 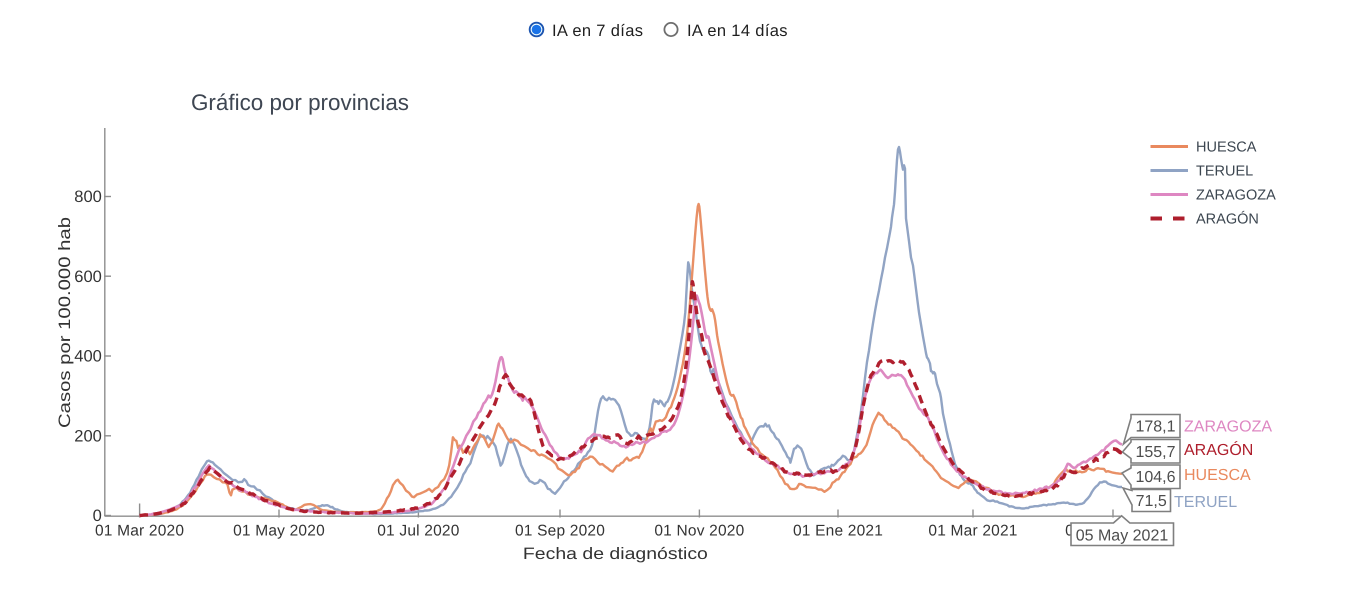 I want to click on svg-text: 01 May 2020, so click(x=279, y=531).